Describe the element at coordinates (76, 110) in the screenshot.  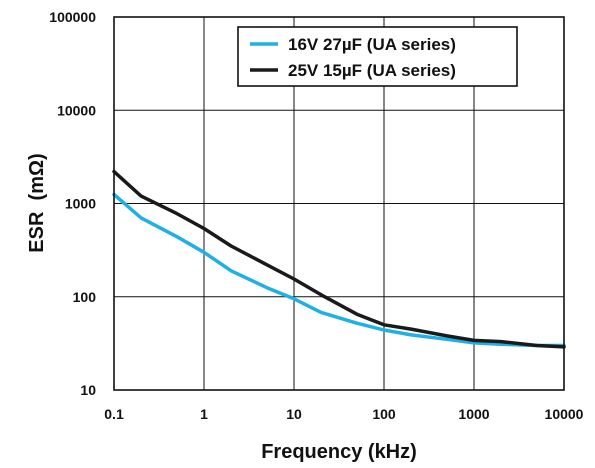
I see `y-tick-label: 10000` at that location.